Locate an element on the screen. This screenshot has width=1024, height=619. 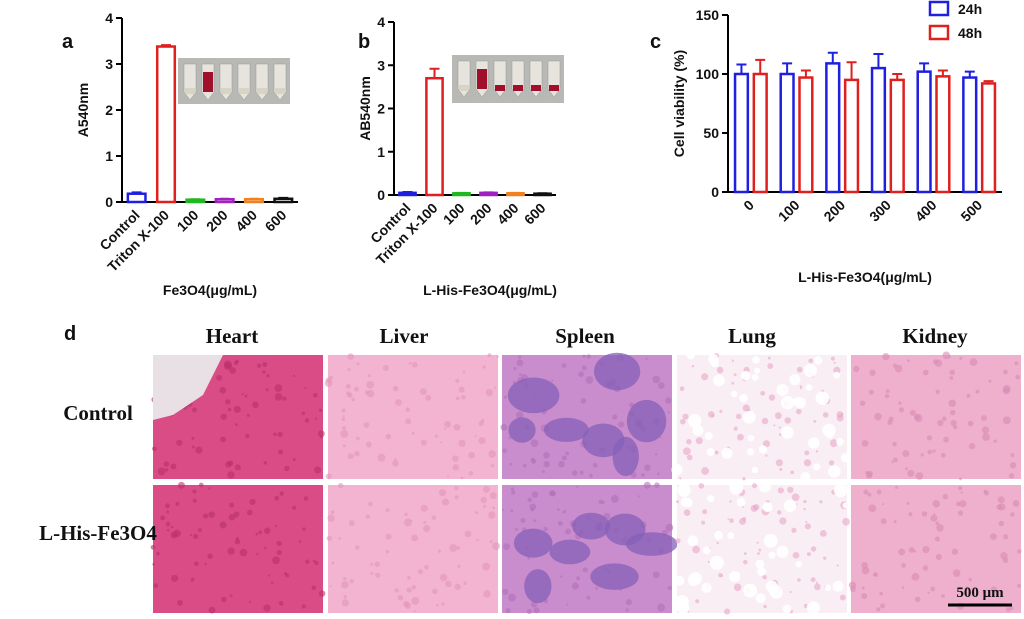
legend-swatch is located at coordinates (939, 32).